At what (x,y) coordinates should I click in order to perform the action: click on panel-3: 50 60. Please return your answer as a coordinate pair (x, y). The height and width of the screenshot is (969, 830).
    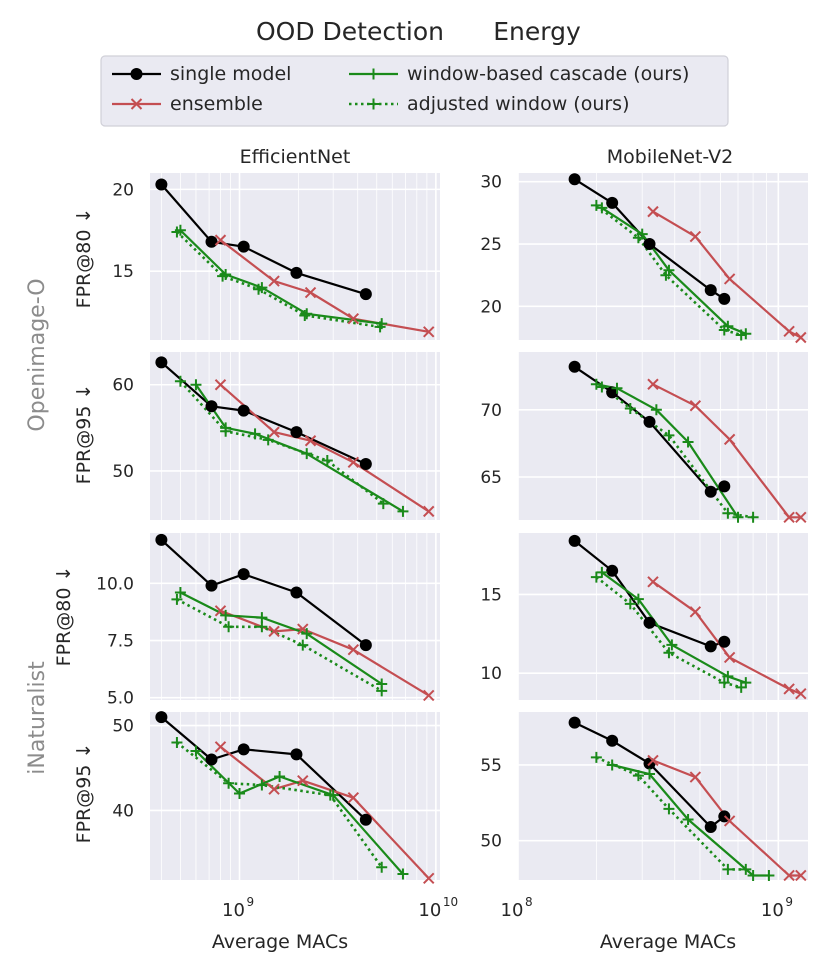
    Looking at the image, I should click on (276, 436).